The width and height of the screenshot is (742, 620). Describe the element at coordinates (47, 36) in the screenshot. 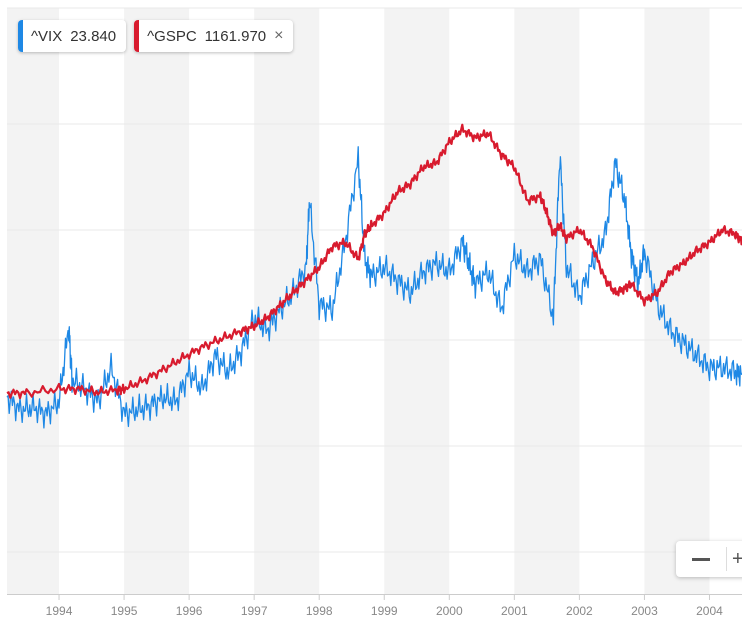

I see `vix-symbol: ^VIX` at that location.